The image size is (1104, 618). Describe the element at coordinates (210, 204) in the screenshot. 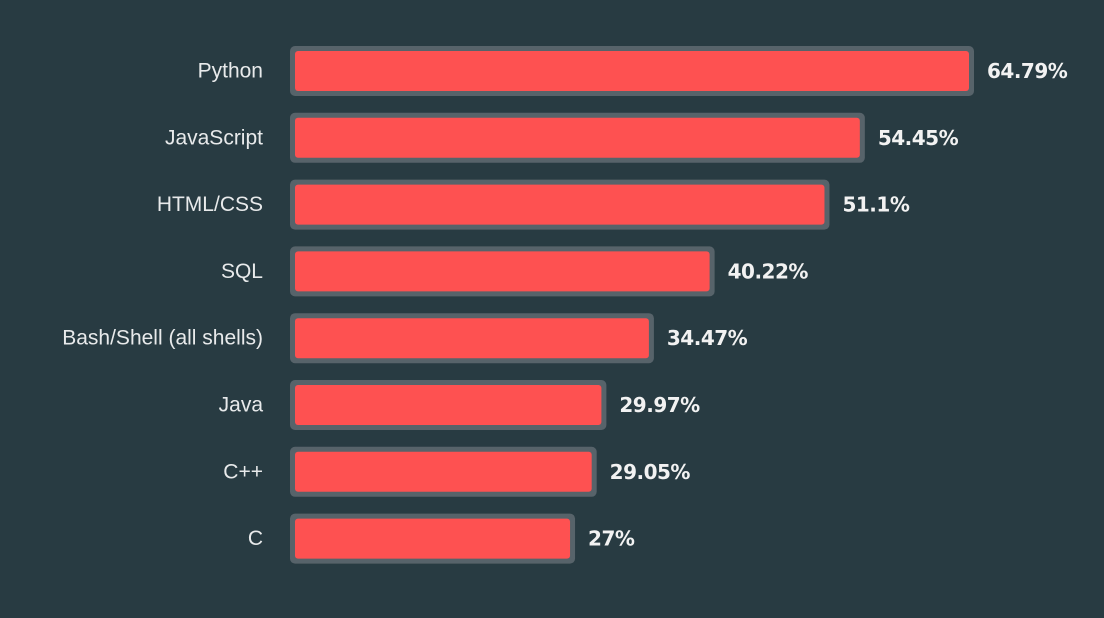

I see `category-label: HTML/CSS` at that location.